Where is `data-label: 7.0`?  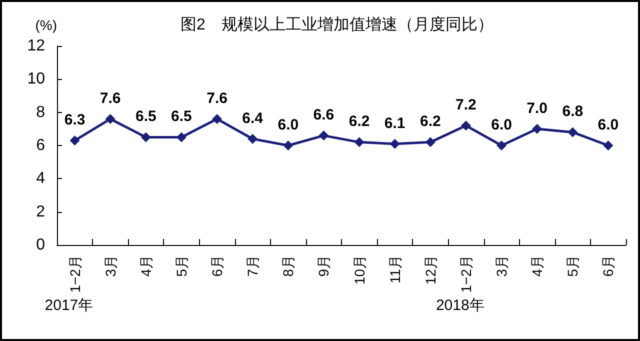 data-label: 7.0 is located at coordinates (537, 108).